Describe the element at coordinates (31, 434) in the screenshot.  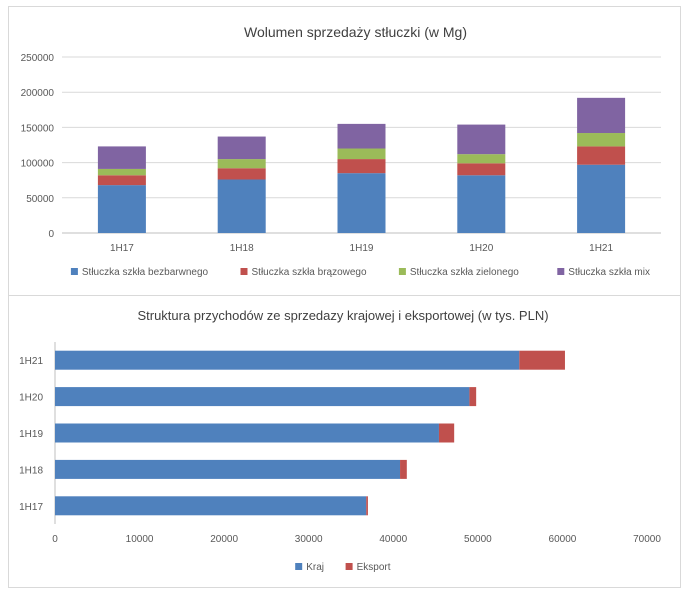
I see `y-tick-label: 1H19` at that location.